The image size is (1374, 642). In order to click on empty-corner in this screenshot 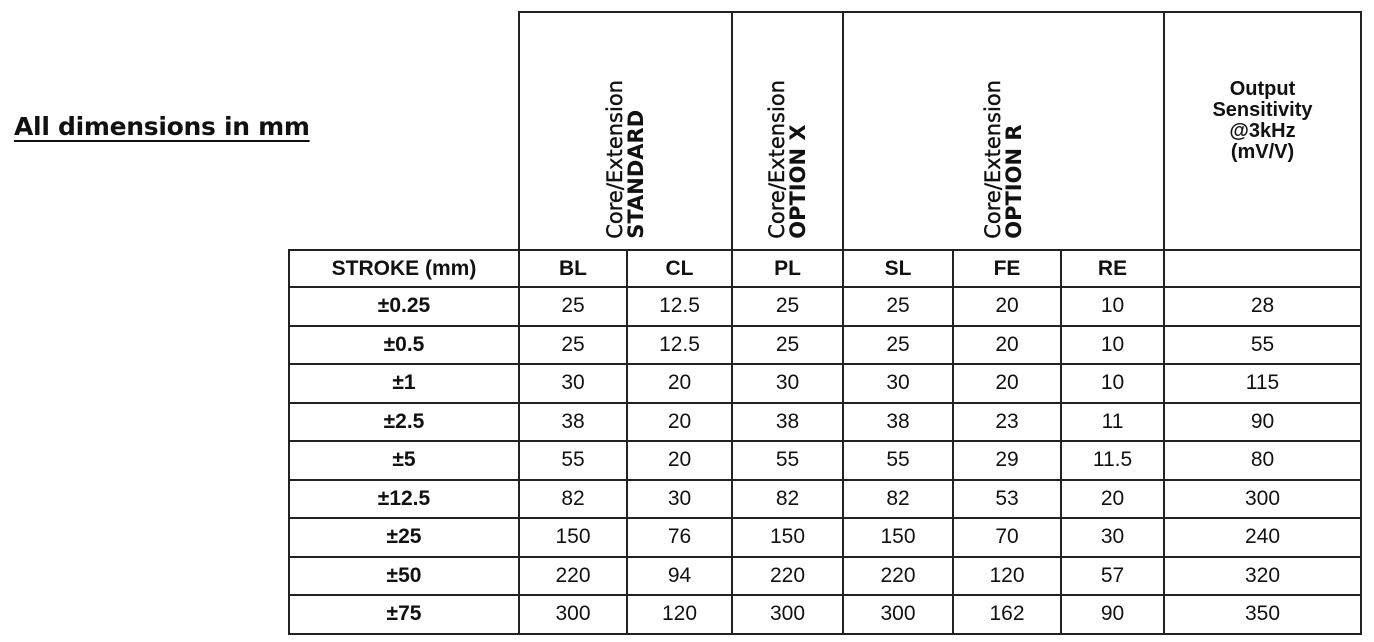, I will do `click(404, 131)`.